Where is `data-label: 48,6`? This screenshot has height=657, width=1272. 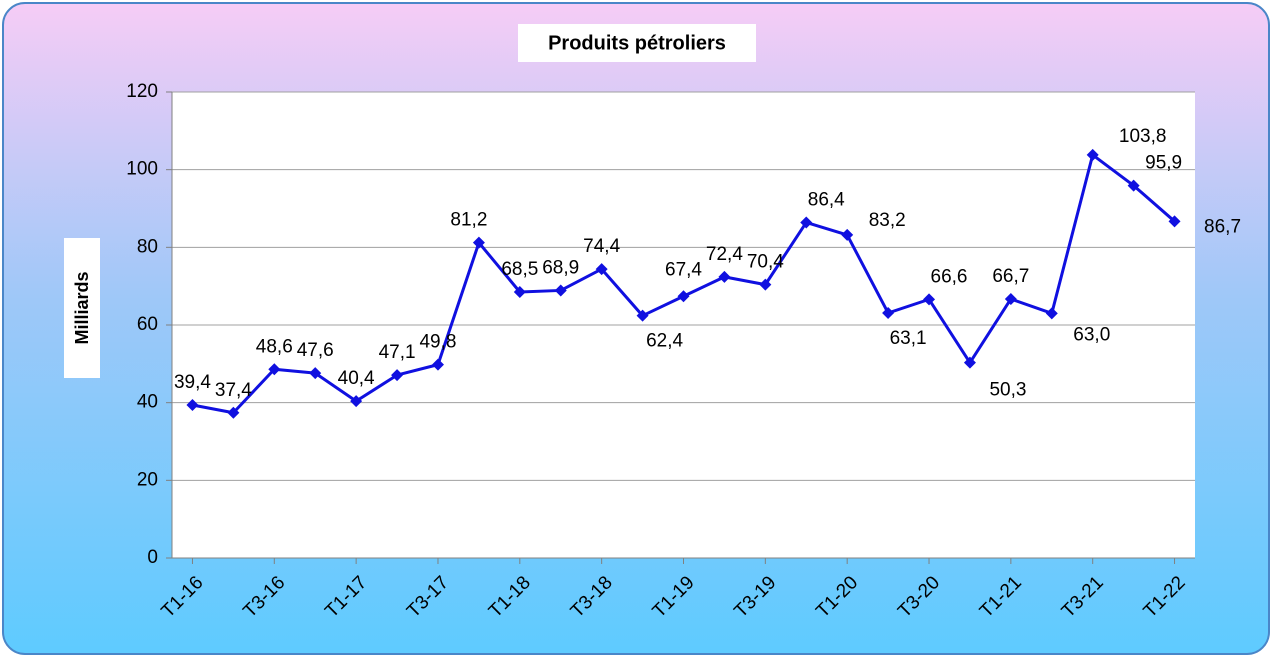 data-label: 48,6 is located at coordinates (274, 346).